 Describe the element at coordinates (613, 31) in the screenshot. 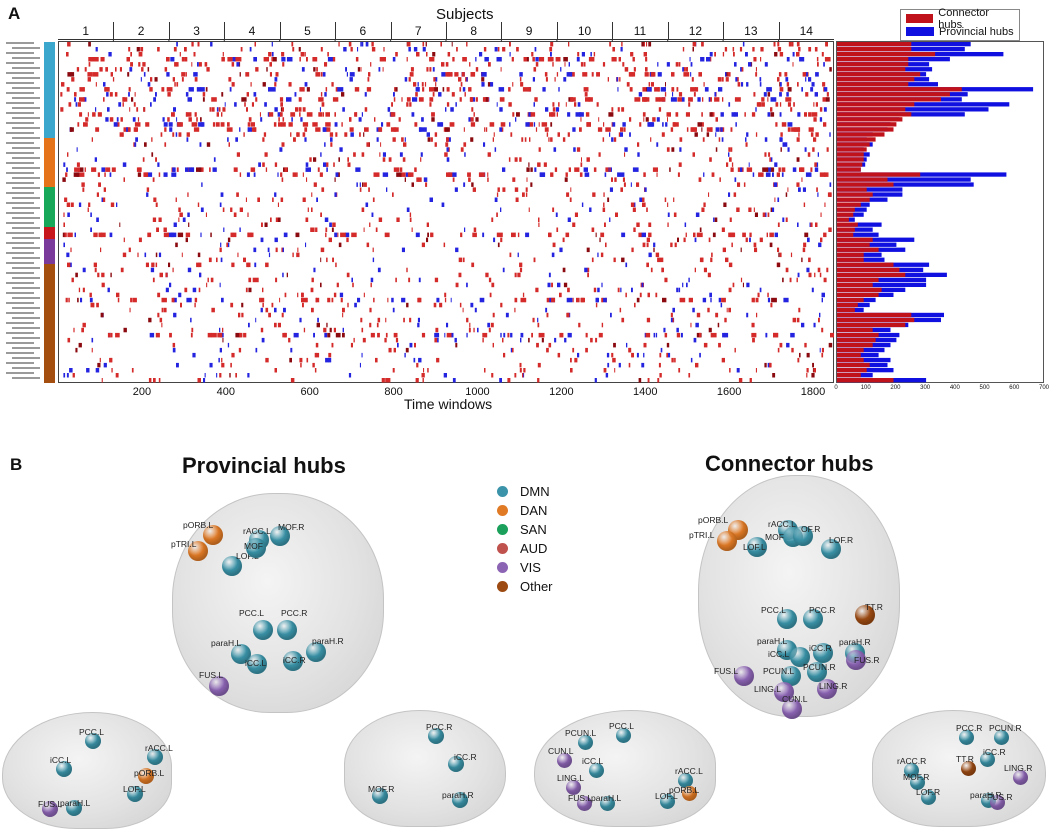

I see `subject-divider` at that location.